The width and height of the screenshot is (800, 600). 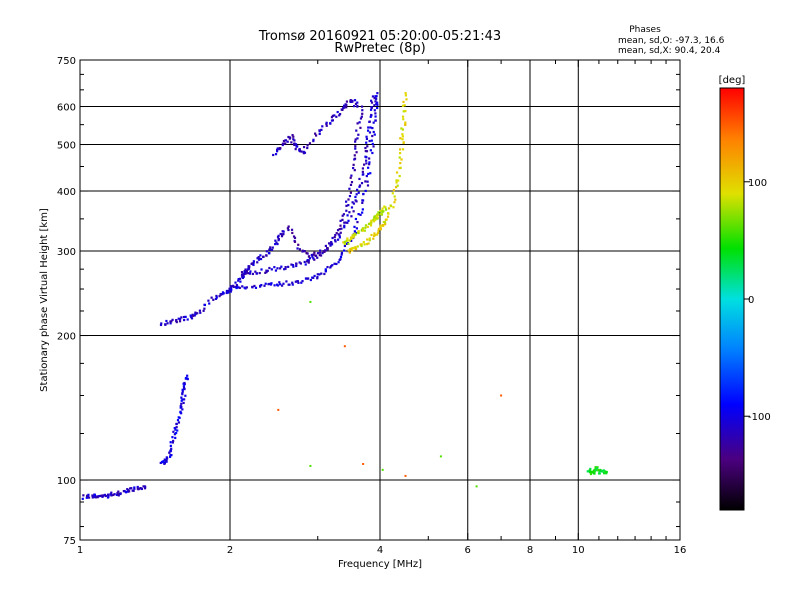 I want to click on x-tick-label: 8, so click(x=530, y=550).